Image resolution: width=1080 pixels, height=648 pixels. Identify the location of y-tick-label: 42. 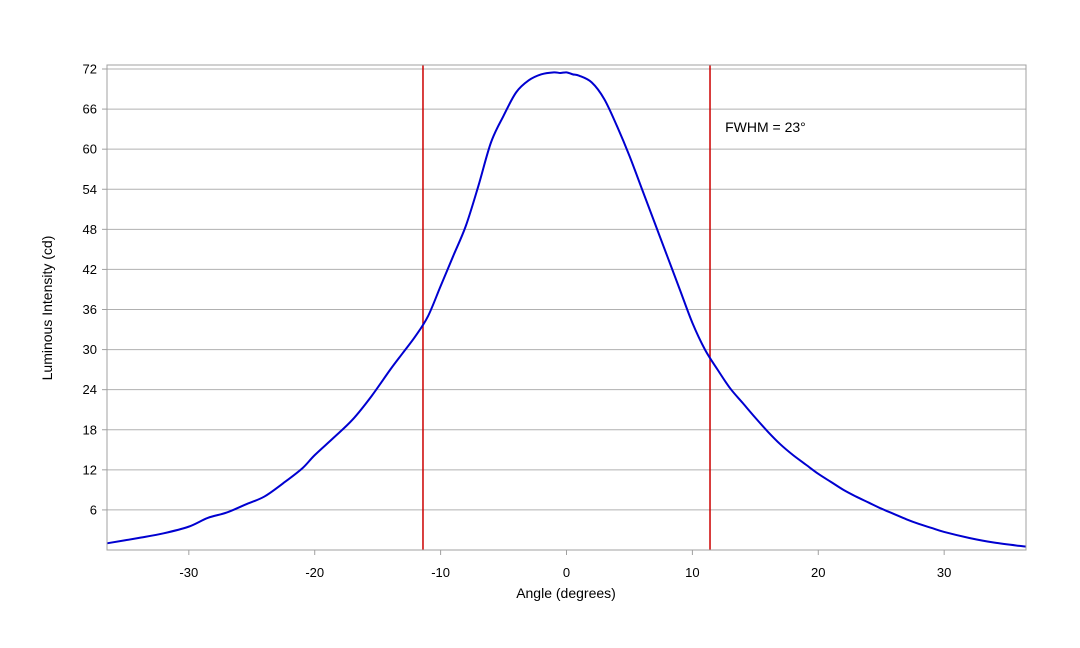
(90, 269).